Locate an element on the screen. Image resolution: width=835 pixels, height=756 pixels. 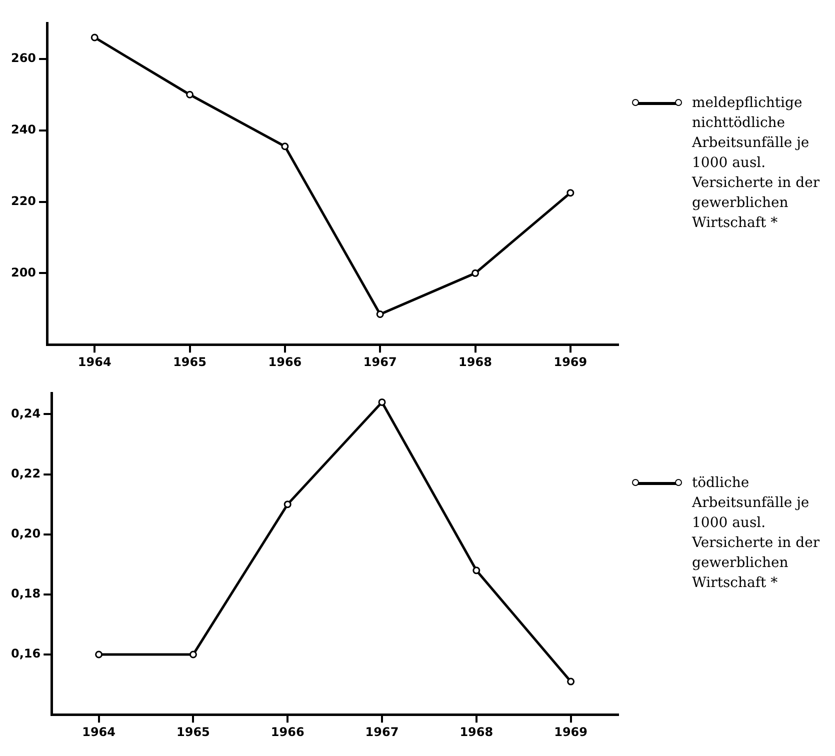
y-tick-label: 200 is located at coordinates (23, 272).